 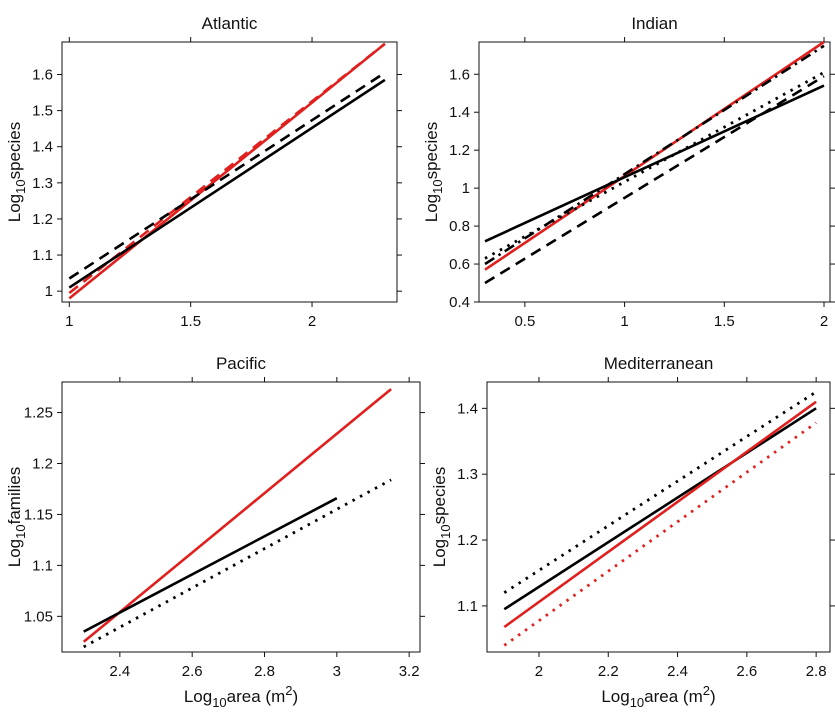 I want to click on plot-frame, so click(x=229, y=172).